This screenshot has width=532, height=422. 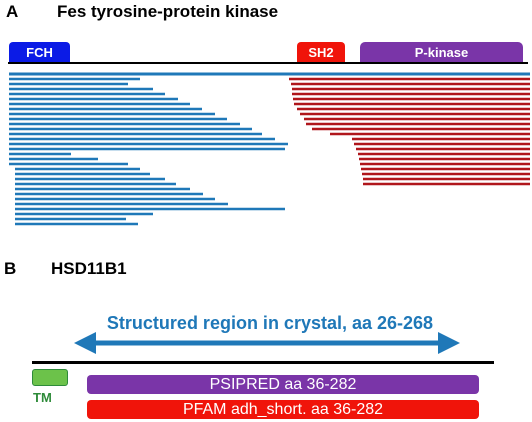 What do you see at coordinates (168, 11) in the screenshot?
I see `panel-a-title: Fes tyrosine-protein kinase` at bounding box center [168, 11].